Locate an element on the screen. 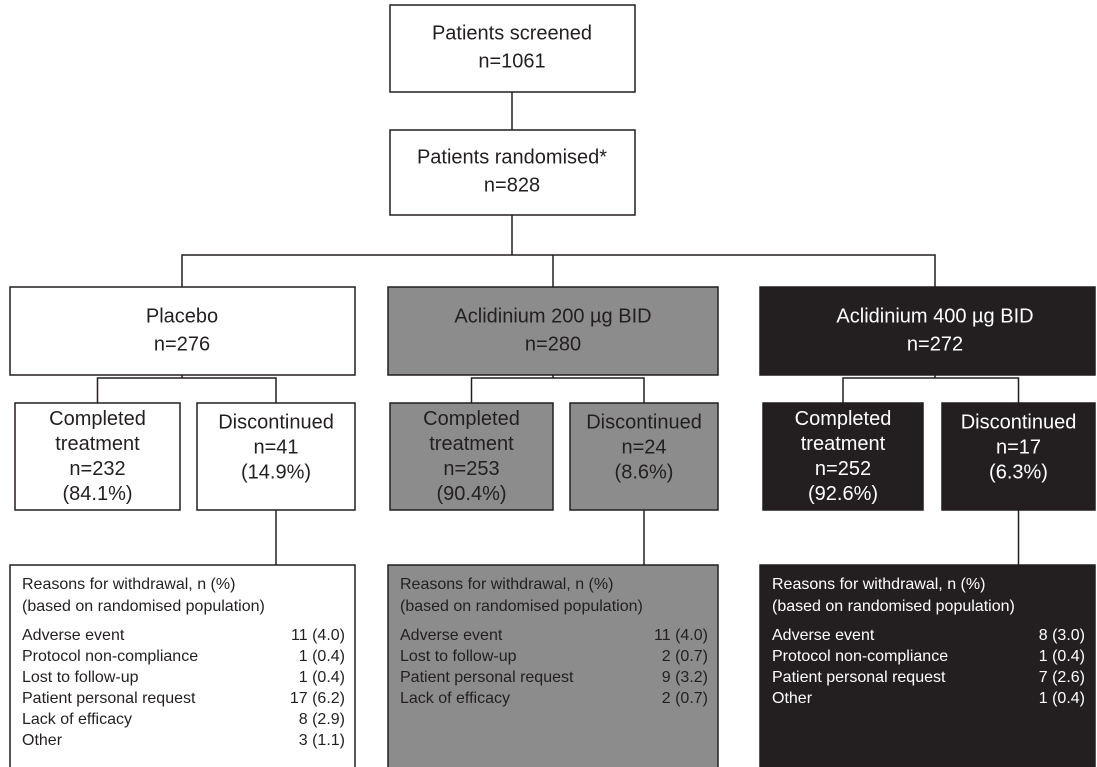 The image size is (1097, 767). box-text: Aclidinium 200 µg BID is located at coordinates (552, 316).